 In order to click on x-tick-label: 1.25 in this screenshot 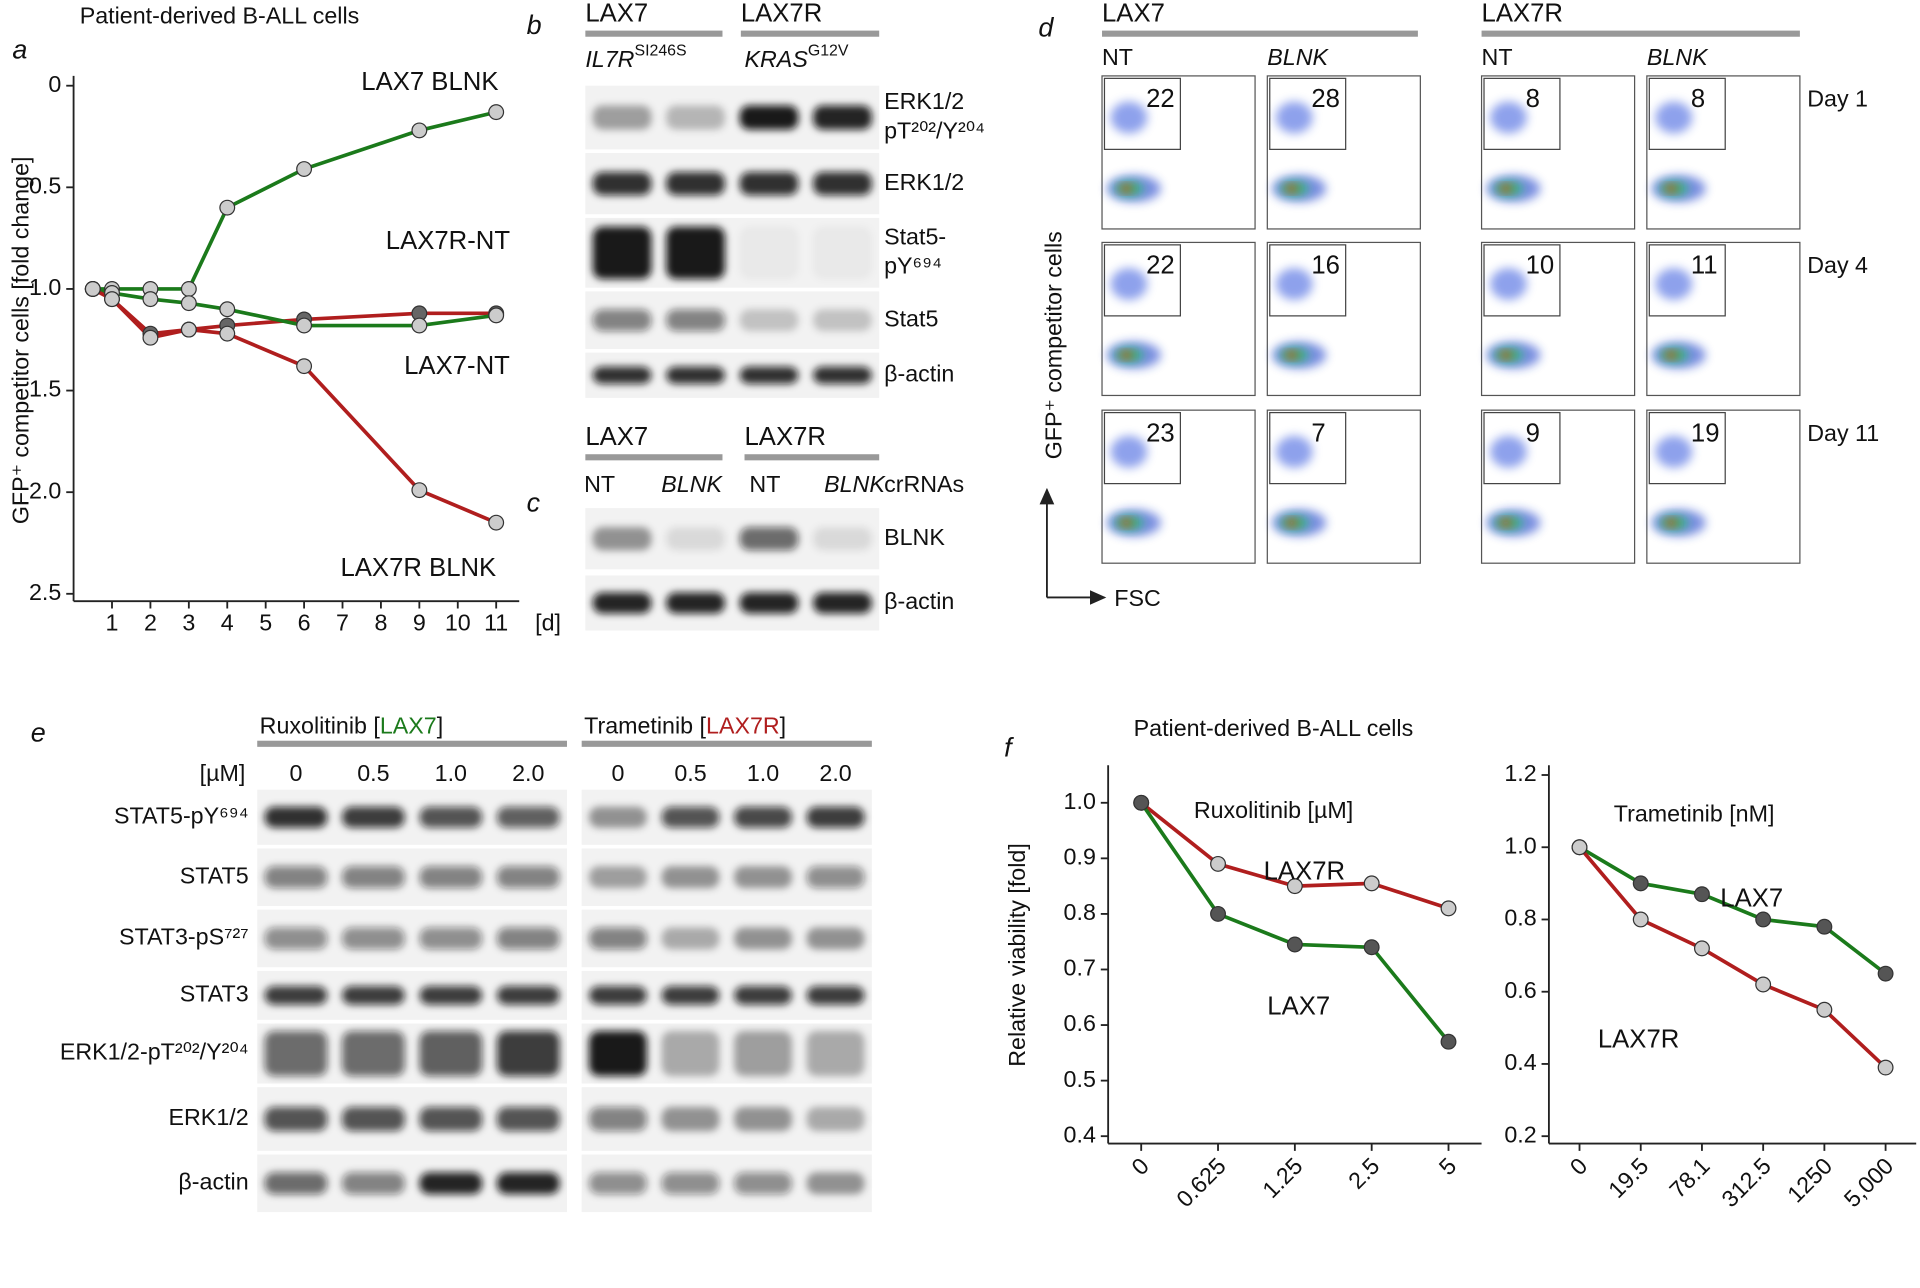, I will do `click(1282, 1178)`.